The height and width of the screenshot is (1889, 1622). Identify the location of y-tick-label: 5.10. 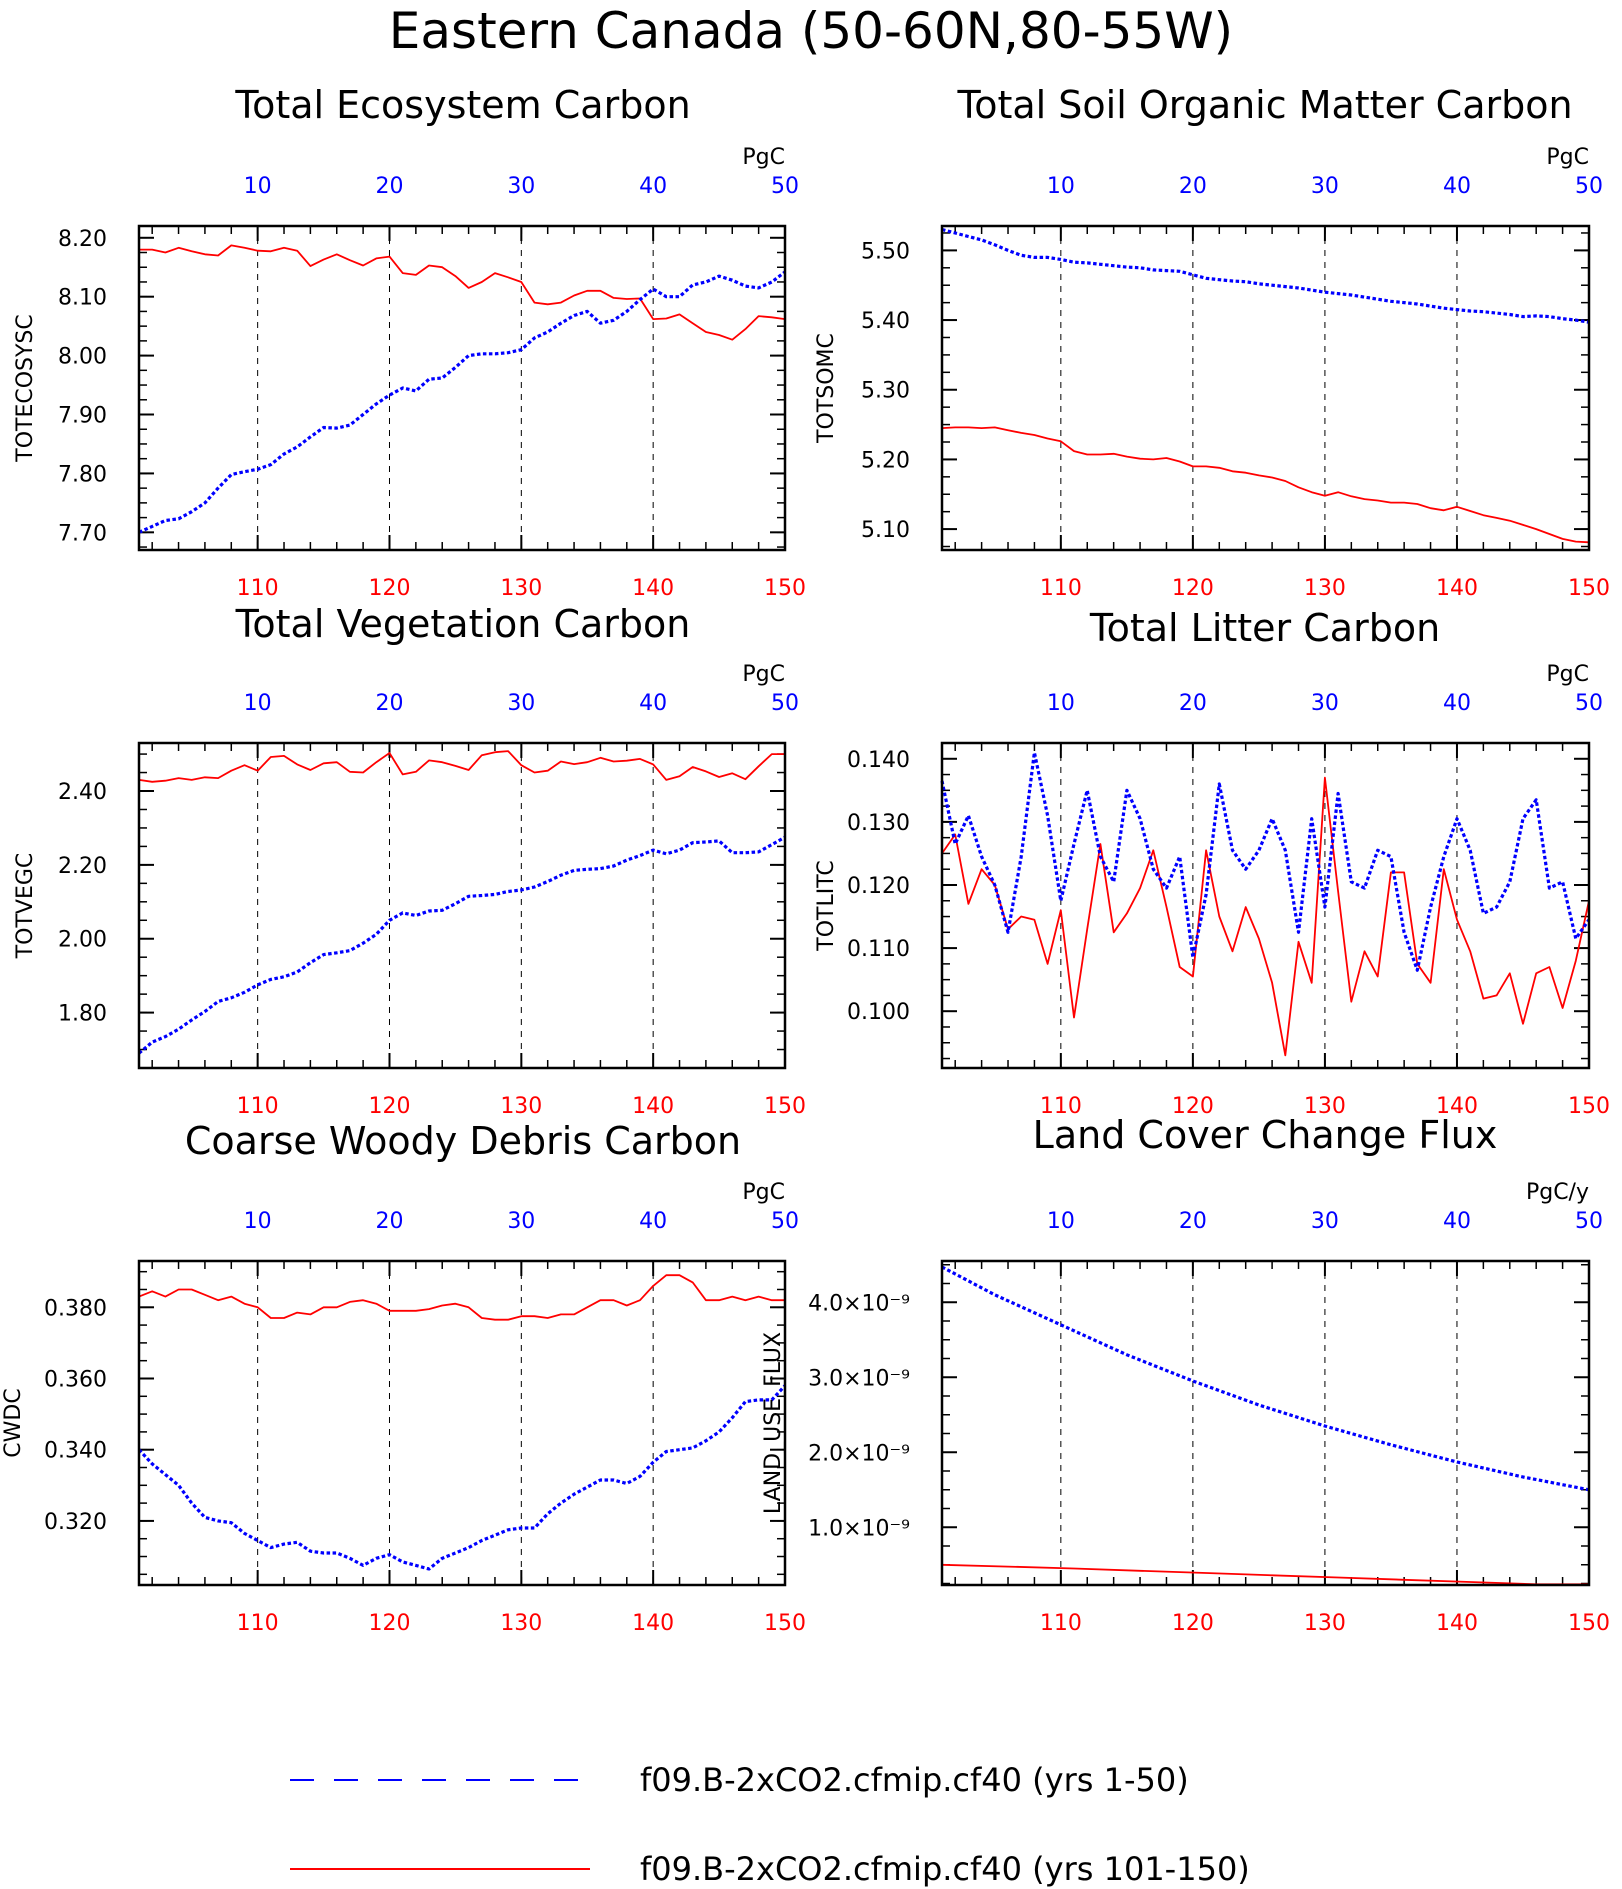
(885, 530).